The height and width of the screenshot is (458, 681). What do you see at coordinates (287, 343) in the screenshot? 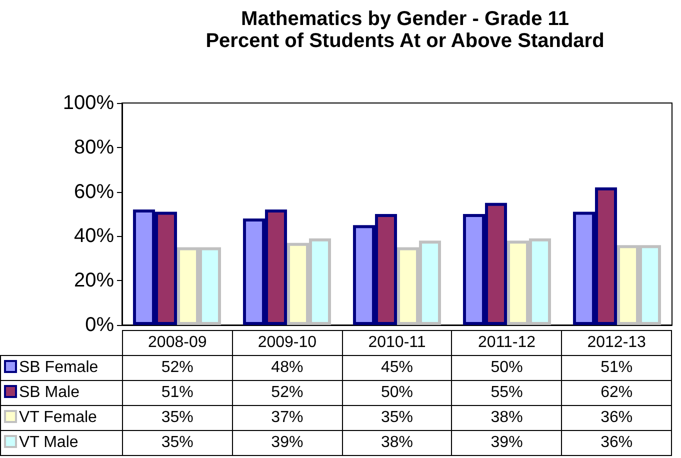
I see `x-tick-label: 2009-10` at bounding box center [287, 343].